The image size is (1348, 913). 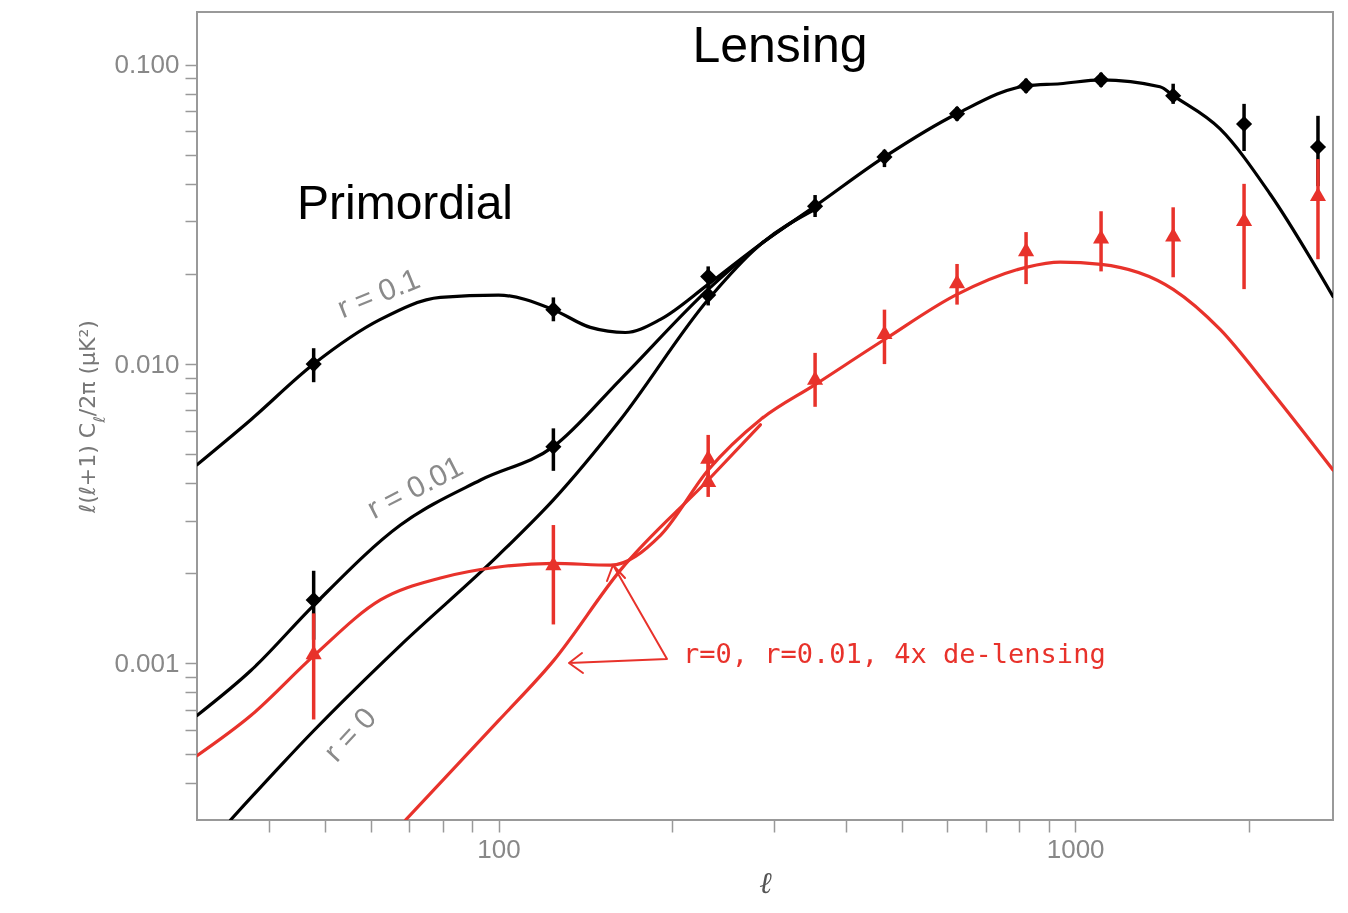 What do you see at coordinates (147, 64) in the screenshot?
I see `y-tick-label: 0.100` at bounding box center [147, 64].